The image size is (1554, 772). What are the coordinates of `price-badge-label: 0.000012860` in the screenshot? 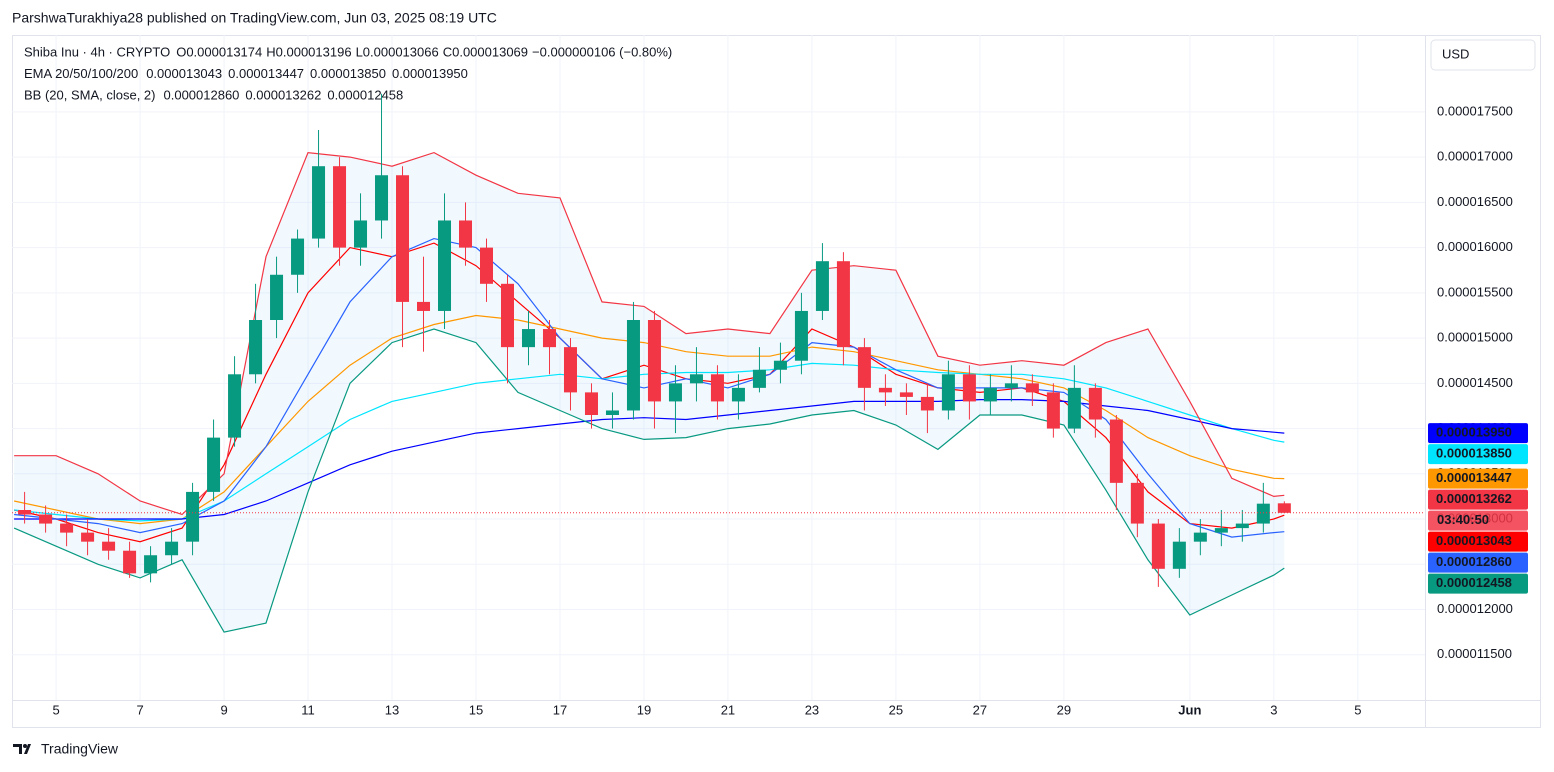 It's located at (1474, 561).